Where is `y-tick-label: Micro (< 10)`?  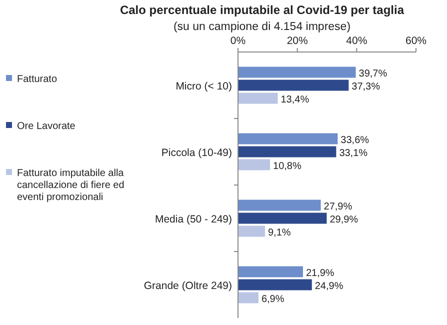 y-tick-label: Micro (< 10) is located at coordinates (204, 86).